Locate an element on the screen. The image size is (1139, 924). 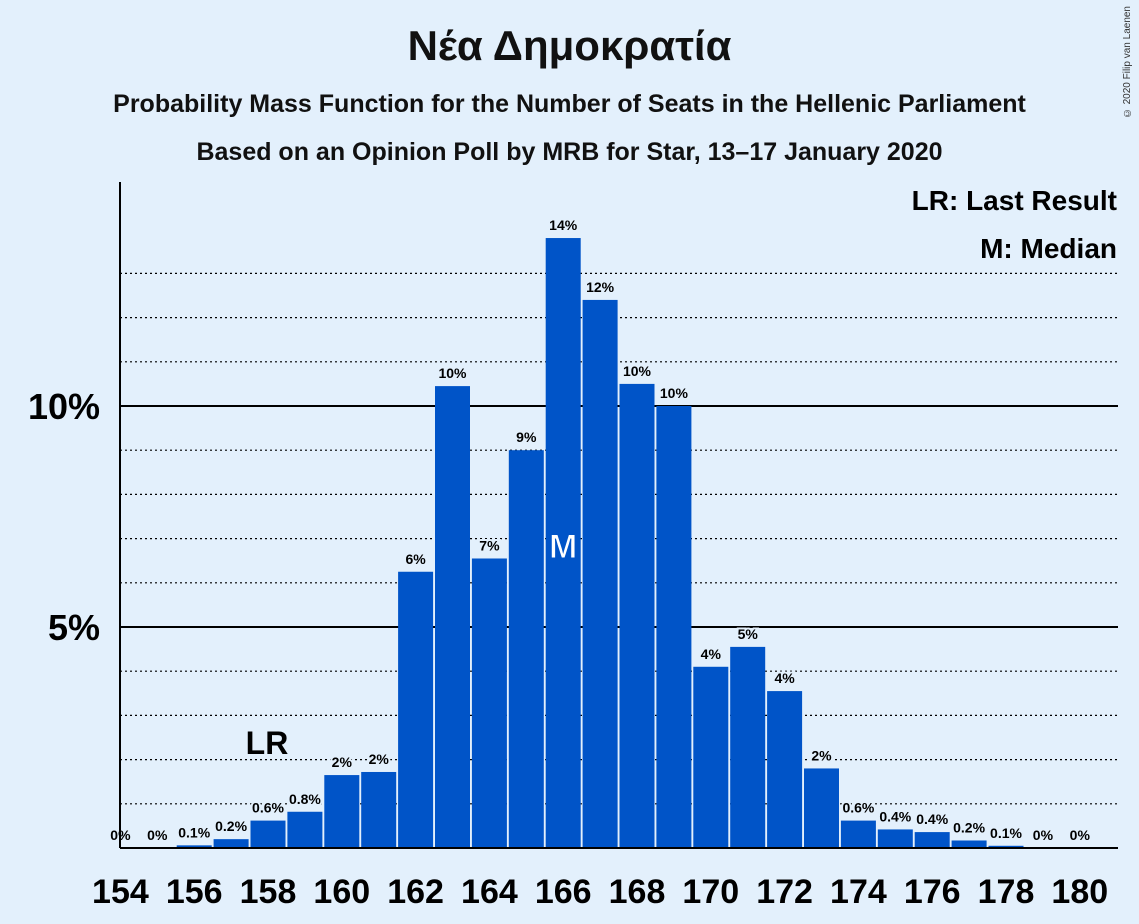
x-tick-label: 174 is located at coordinates (858, 892).